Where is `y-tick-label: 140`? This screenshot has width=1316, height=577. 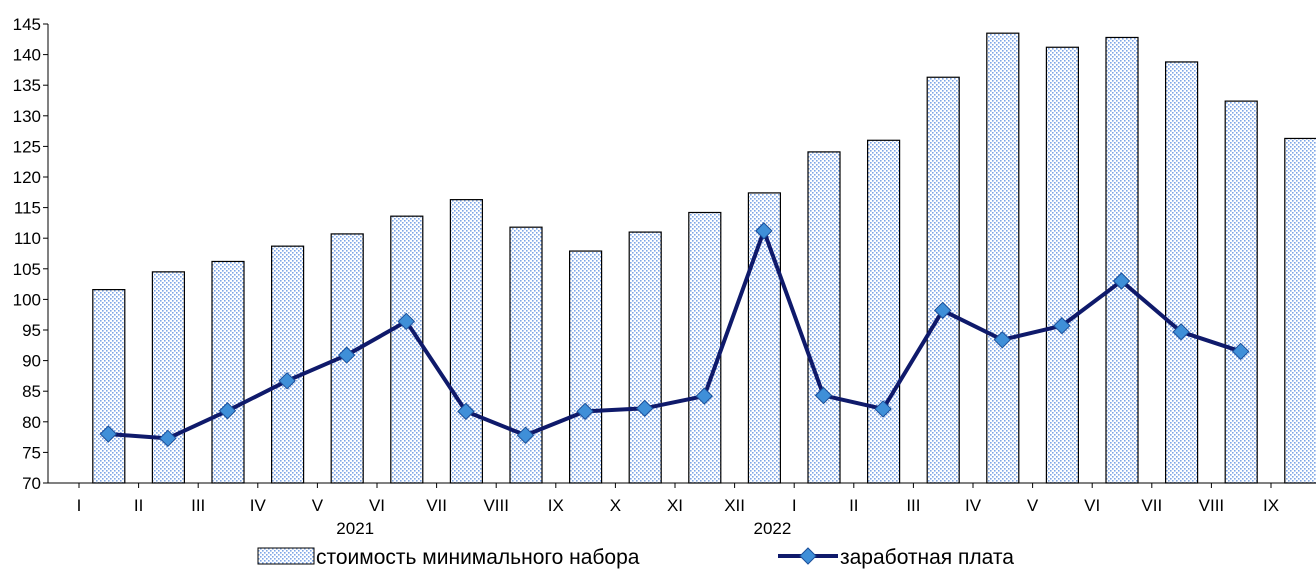 y-tick-label: 140 is located at coordinates (27, 55).